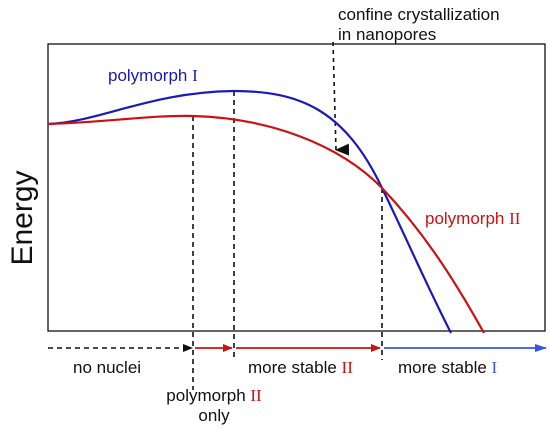  What do you see at coordinates (214, 415) in the screenshot?
I see `region-label-only: only` at bounding box center [214, 415].